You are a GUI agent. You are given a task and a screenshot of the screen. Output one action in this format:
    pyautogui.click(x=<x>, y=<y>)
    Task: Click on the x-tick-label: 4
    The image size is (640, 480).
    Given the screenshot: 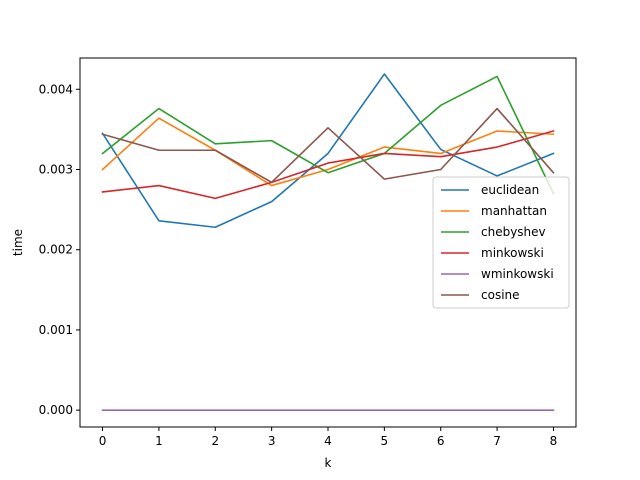 What is the action you would take?
    pyautogui.click(x=328, y=441)
    